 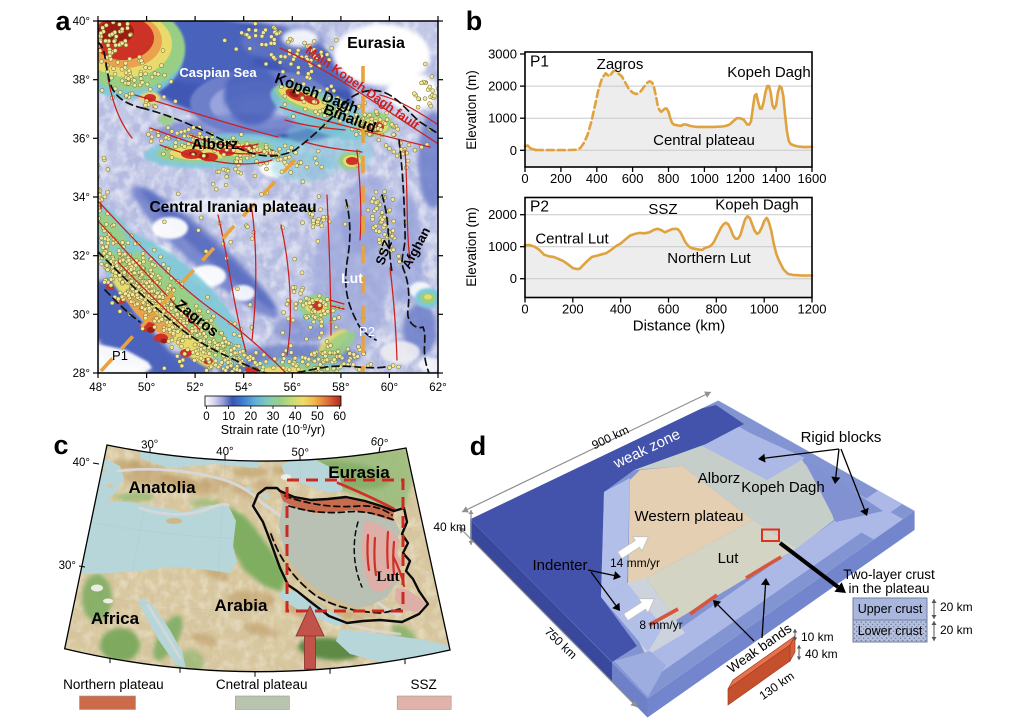 What do you see at coordinates (704, 140) in the screenshot?
I see `svg-text: Central plateau` at bounding box center [704, 140].